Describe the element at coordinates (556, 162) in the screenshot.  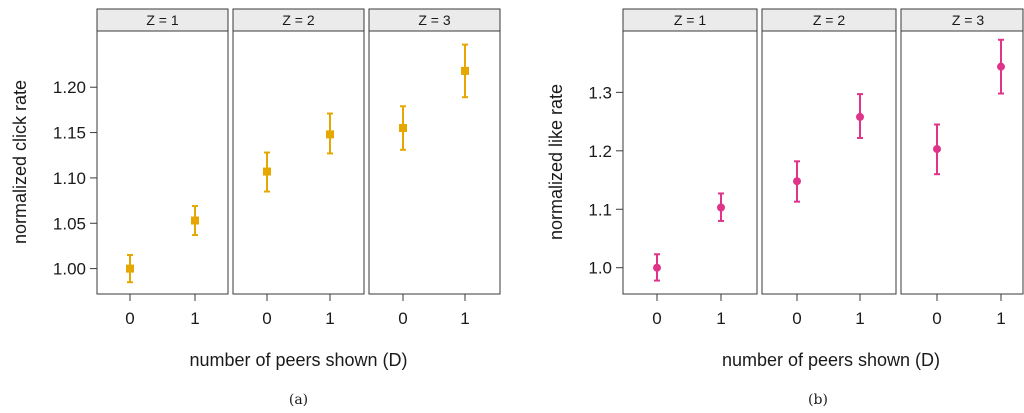
I see `y-axis-label: normalized like rate` at that location.